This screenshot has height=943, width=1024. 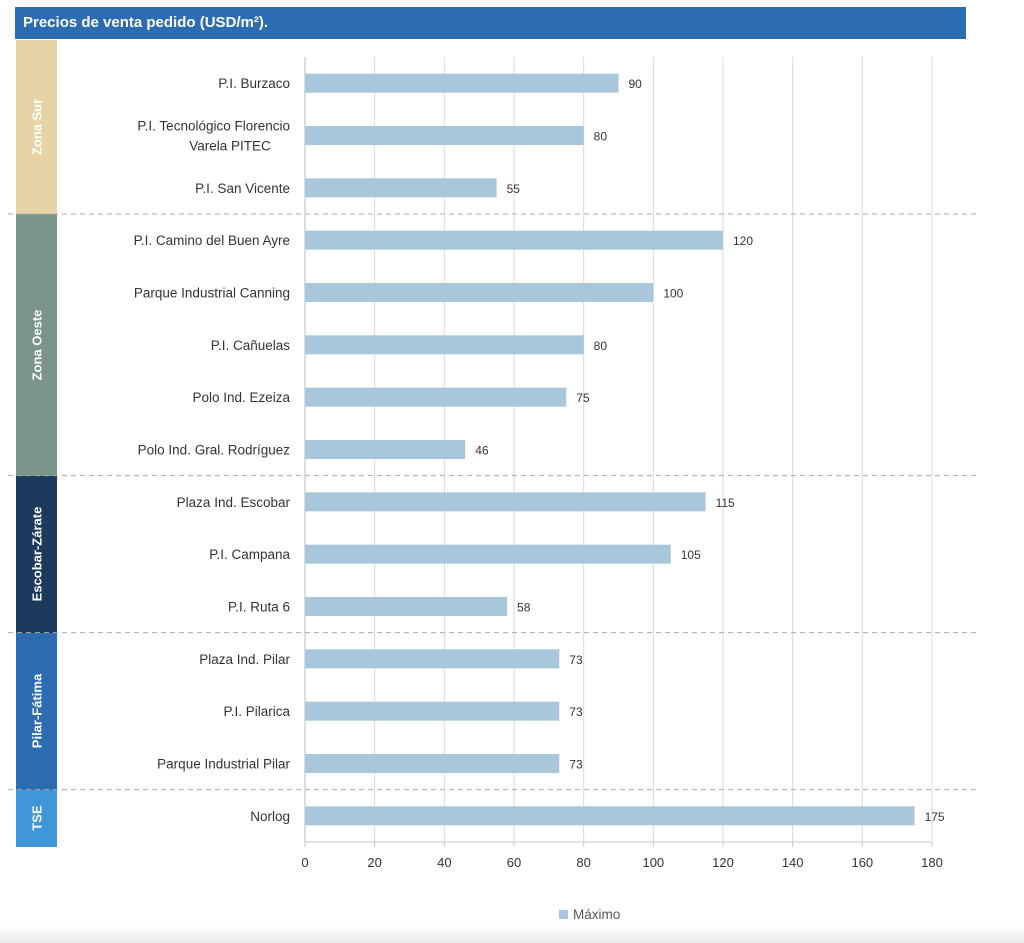 What do you see at coordinates (622, 856) in the screenshot?
I see `x-axis-ticks: 0 20 40 60 80 100 120 140 160 180` at bounding box center [622, 856].